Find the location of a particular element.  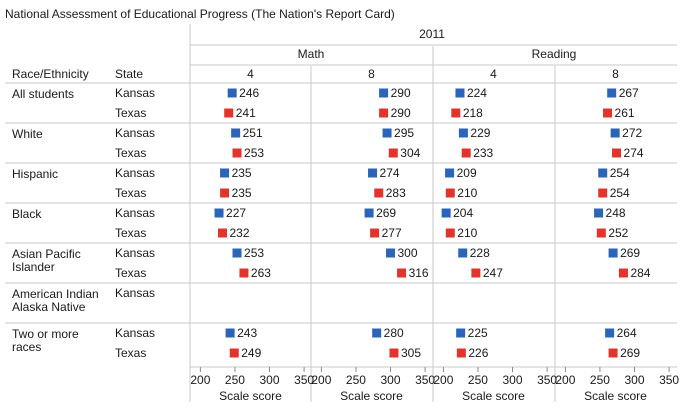

data-label: 267 is located at coordinates (629, 93).